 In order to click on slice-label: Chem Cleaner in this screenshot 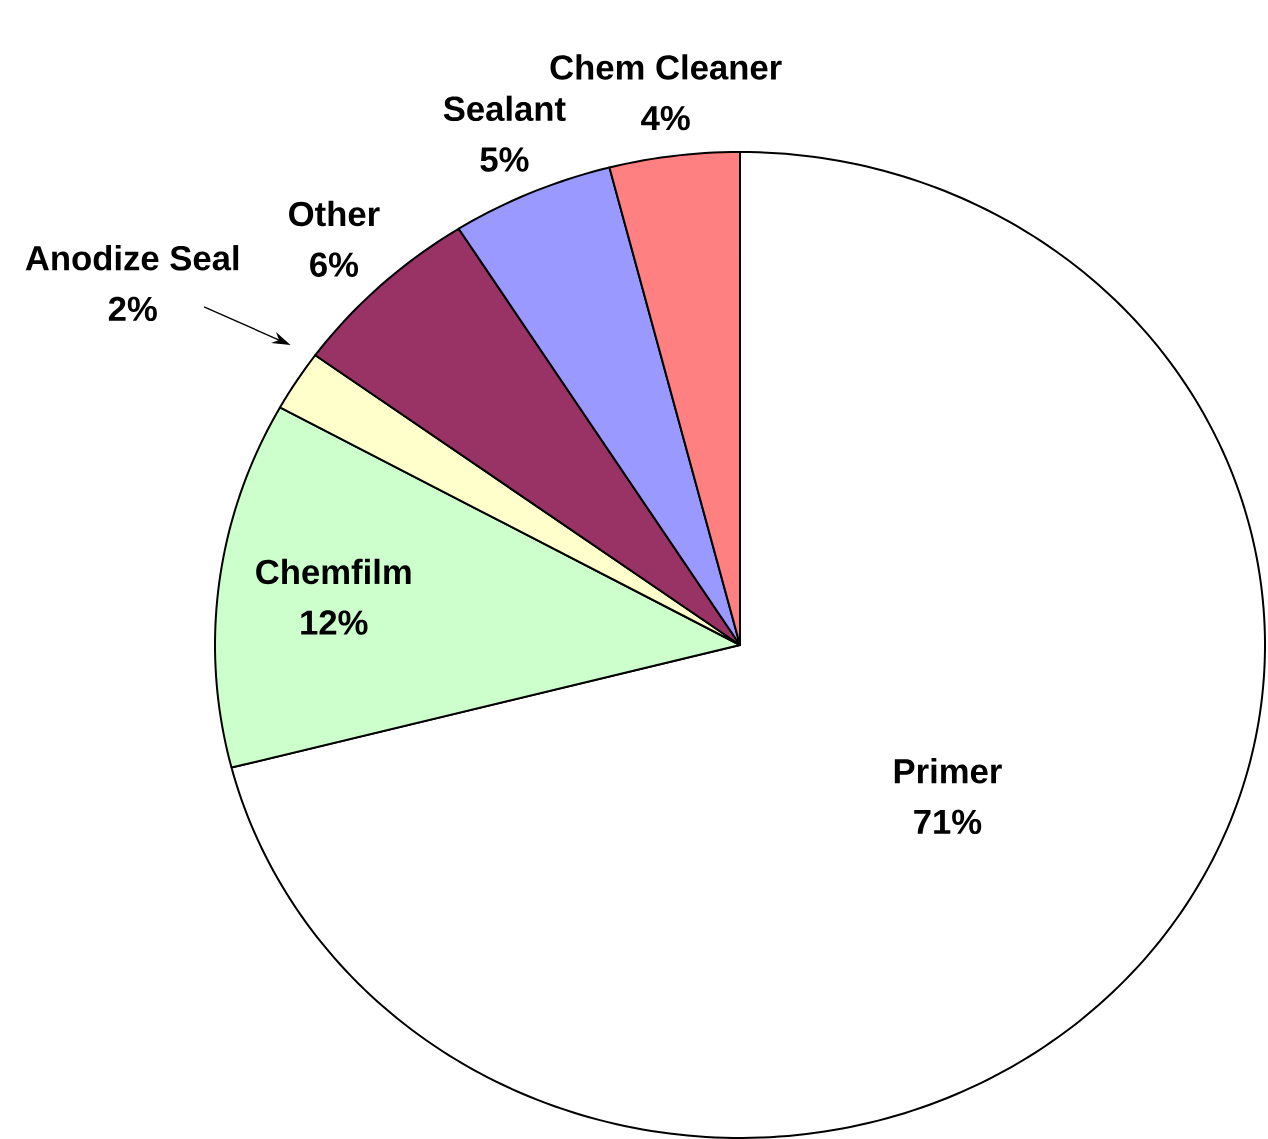, I will do `click(666, 67)`.